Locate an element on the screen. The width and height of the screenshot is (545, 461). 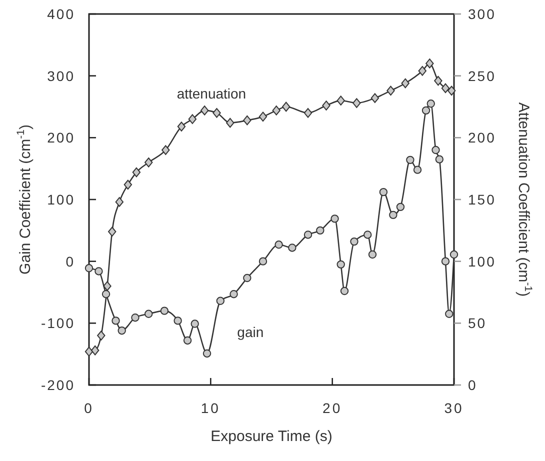
y-tick-label: 300 is located at coordinates (61, 76).